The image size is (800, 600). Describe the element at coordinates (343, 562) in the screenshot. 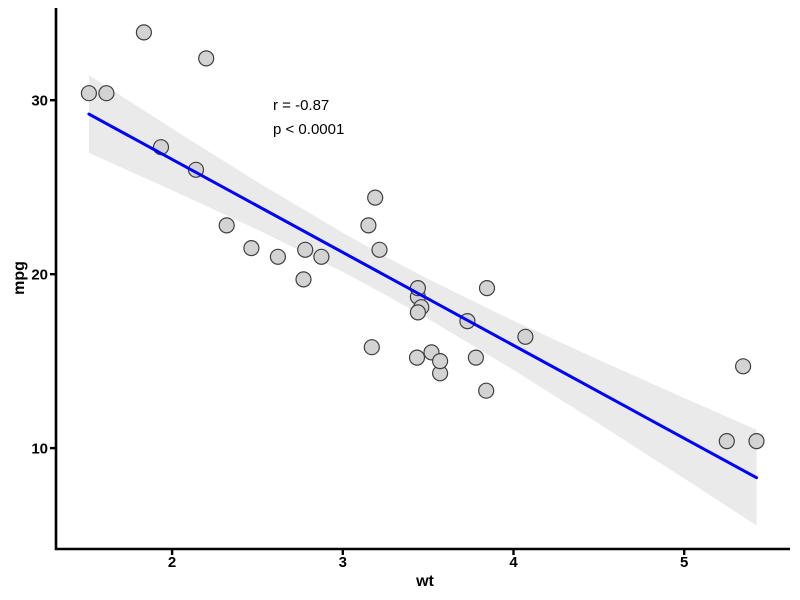

I see `x-tick-label: 3` at that location.